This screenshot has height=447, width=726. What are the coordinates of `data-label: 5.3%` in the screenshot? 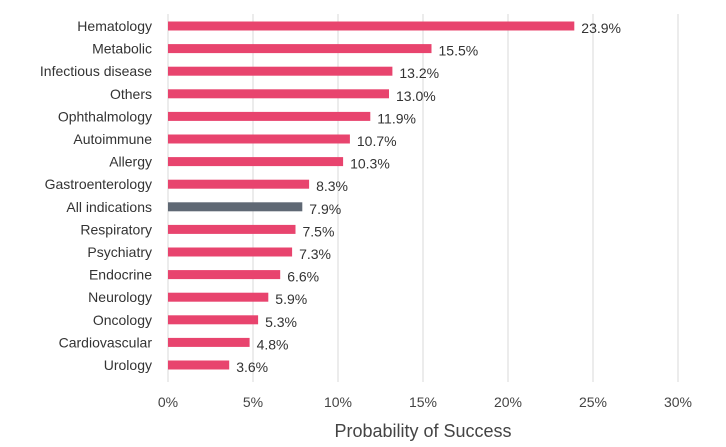 It's located at (281, 322).